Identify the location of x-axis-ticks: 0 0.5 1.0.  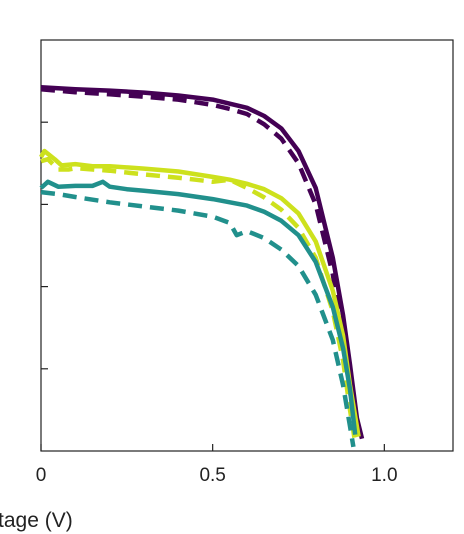
(217, 465).